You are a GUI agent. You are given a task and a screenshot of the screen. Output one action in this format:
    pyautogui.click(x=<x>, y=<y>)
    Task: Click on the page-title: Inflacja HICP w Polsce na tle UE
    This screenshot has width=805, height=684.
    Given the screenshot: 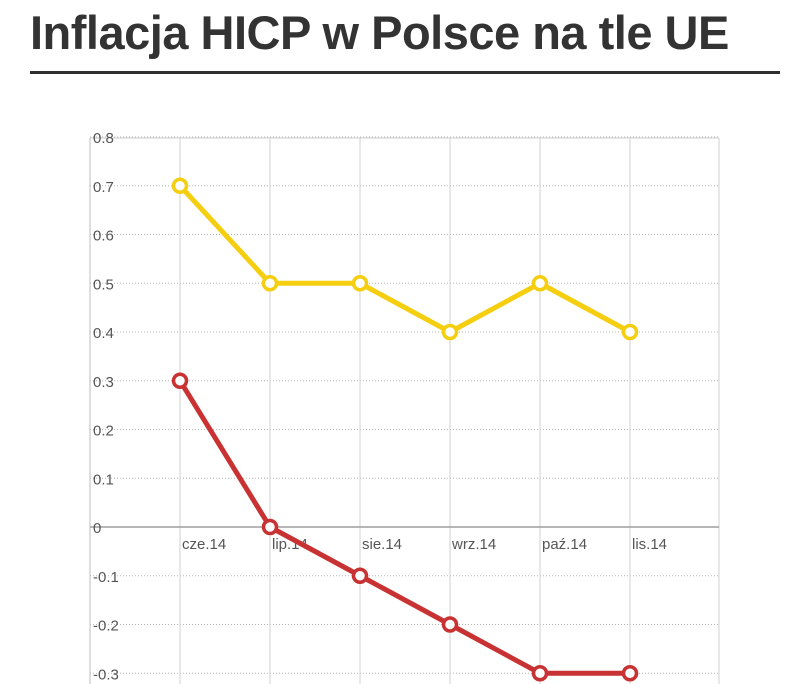 What is the action you would take?
    pyautogui.click(x=379, y=32)
    